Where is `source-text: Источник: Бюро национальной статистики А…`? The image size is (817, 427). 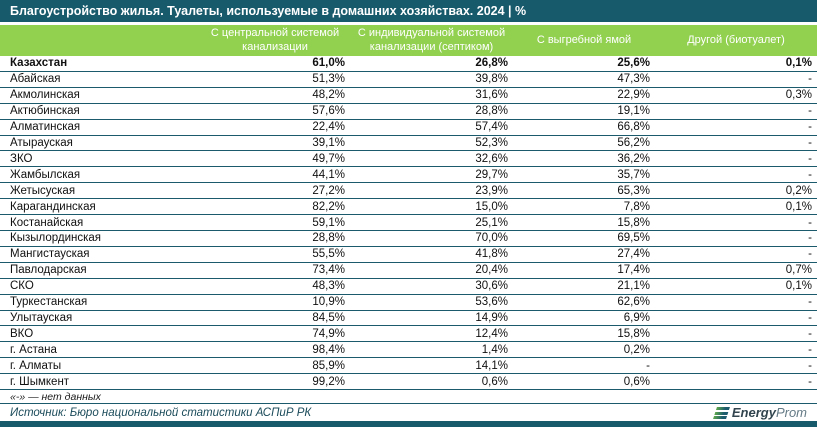
source-text: Источник: Бюро национальной статистики А… is located at coordinates (161, 412).